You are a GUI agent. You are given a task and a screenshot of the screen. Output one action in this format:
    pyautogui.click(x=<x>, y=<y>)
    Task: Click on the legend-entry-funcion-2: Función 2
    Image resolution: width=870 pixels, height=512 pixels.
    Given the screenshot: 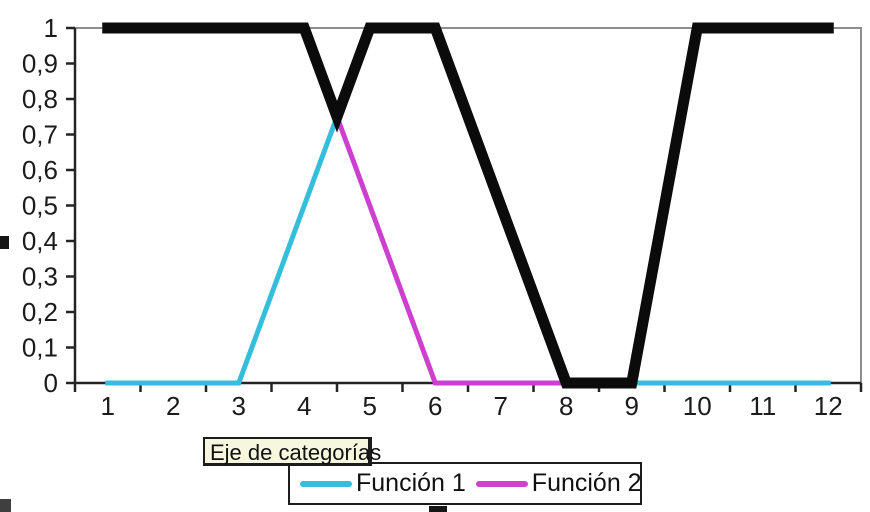 What is the action you would take?
    pyautogui.click(x=558, y=483)
    